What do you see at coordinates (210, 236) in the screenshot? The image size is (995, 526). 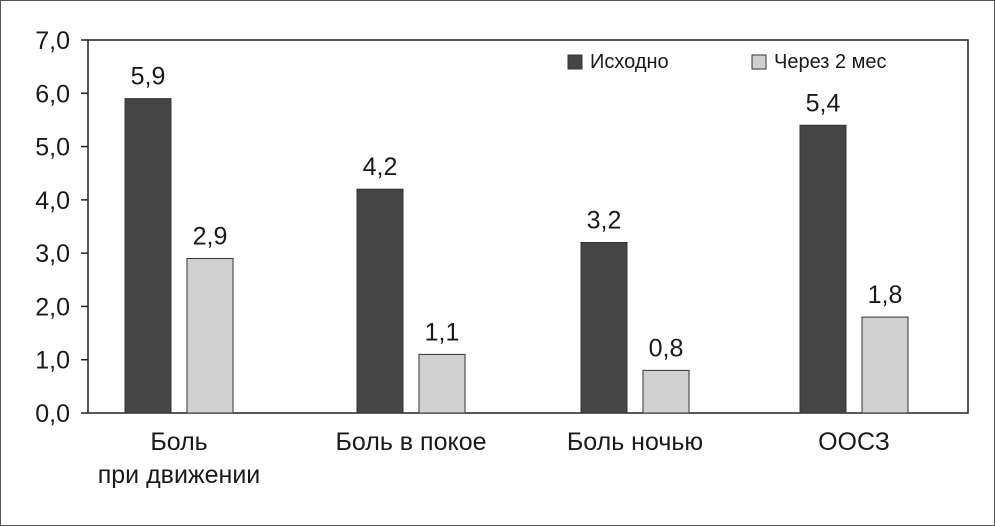 I see `data-label: 2,9` at bounding box center [210, 236].